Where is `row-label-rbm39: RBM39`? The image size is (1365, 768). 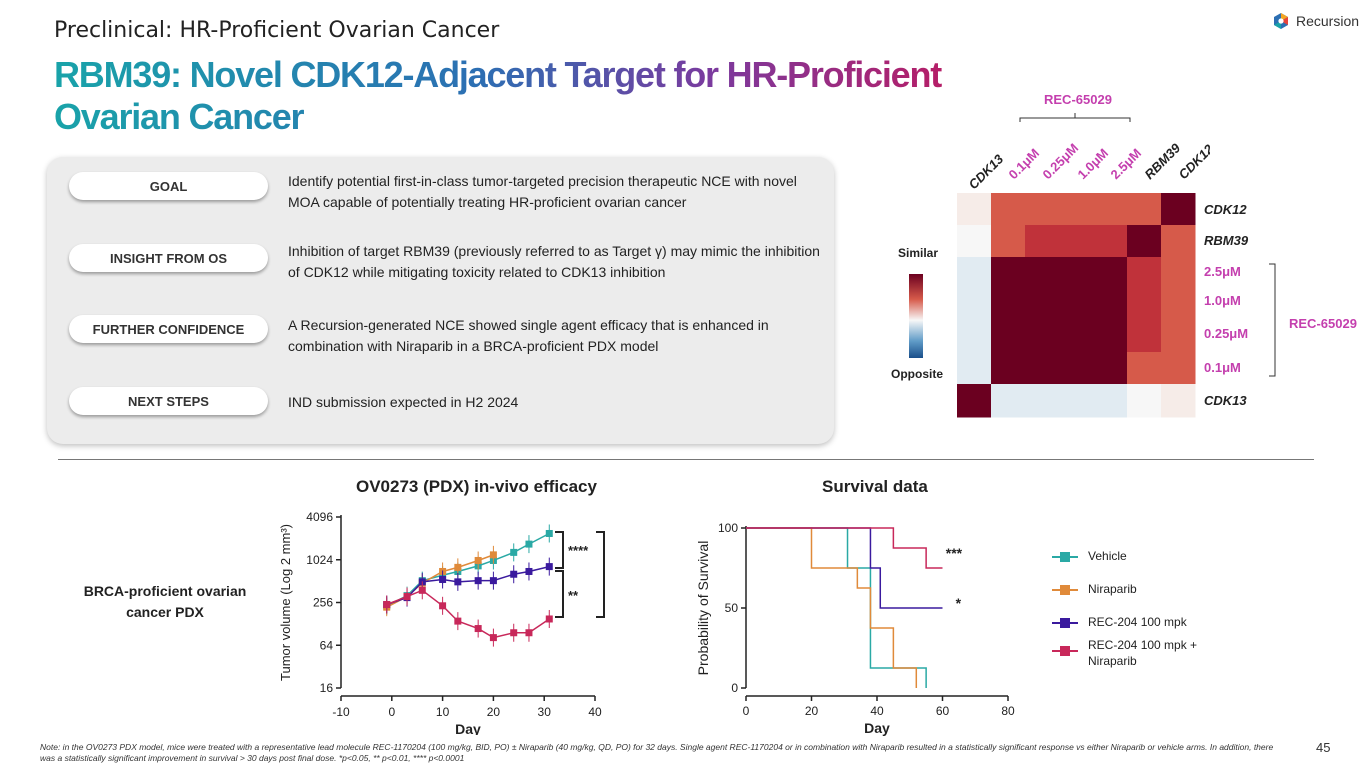
row-label-rbm39: RBM39 is located at coordinates (1226, 240).